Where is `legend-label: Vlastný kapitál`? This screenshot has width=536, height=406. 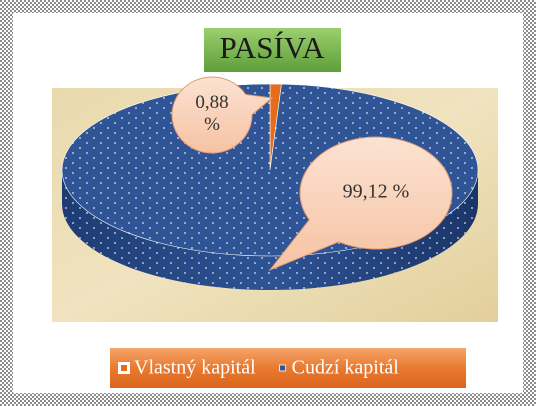 legend-label: Vlastný kapitál is located at coordinates (195, 368).